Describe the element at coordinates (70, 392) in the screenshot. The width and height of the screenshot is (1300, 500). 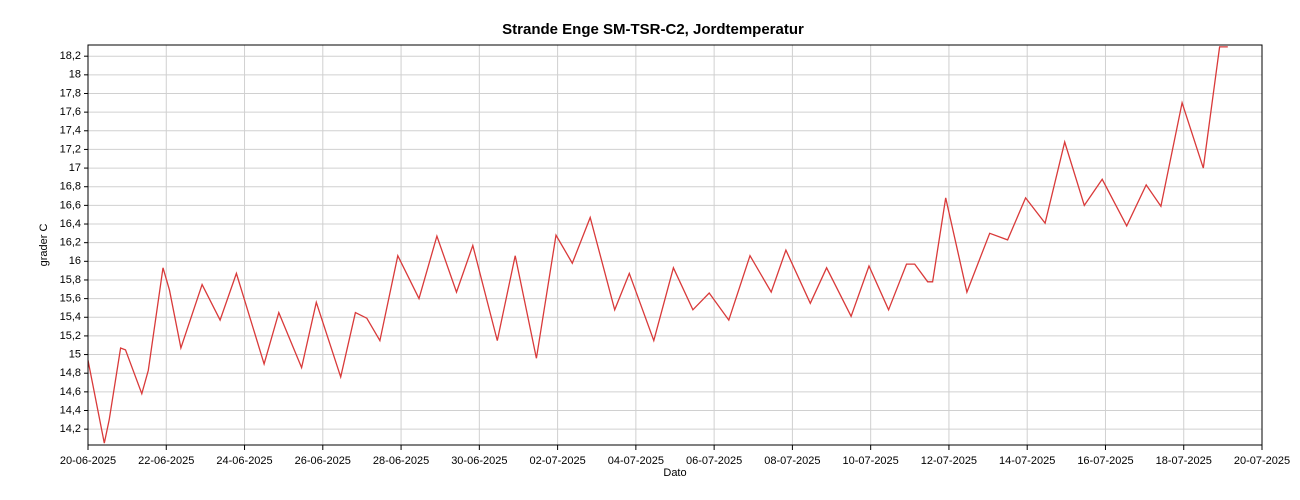
I see `y-tick-label: 14,6` at that location.